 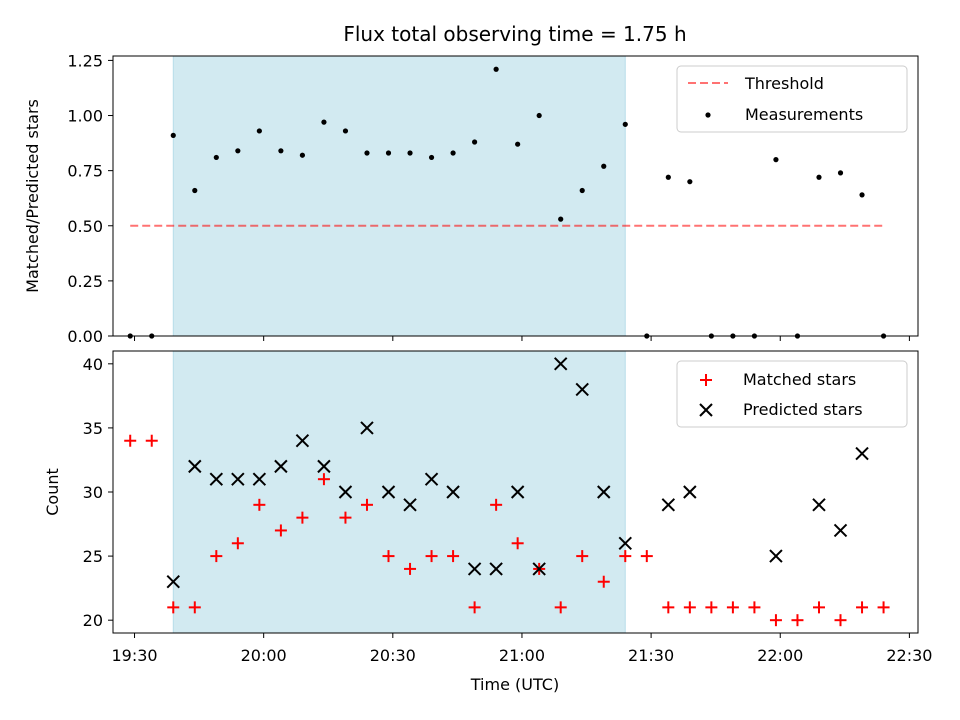 What do you see at coordinates (804, 114) in the screenshot?
I see `legend-measurements-label: Measurements` at bounding box center [804, 114].